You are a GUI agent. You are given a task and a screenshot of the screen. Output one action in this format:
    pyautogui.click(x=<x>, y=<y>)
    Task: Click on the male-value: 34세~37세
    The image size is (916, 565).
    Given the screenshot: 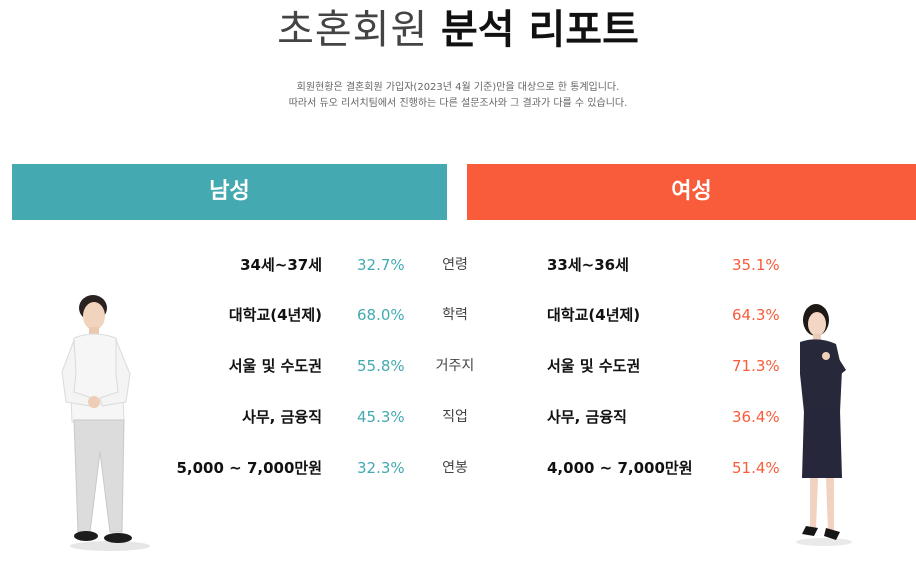 What is the action you would take?
    pyautogui.click(x=281, y=265)
    